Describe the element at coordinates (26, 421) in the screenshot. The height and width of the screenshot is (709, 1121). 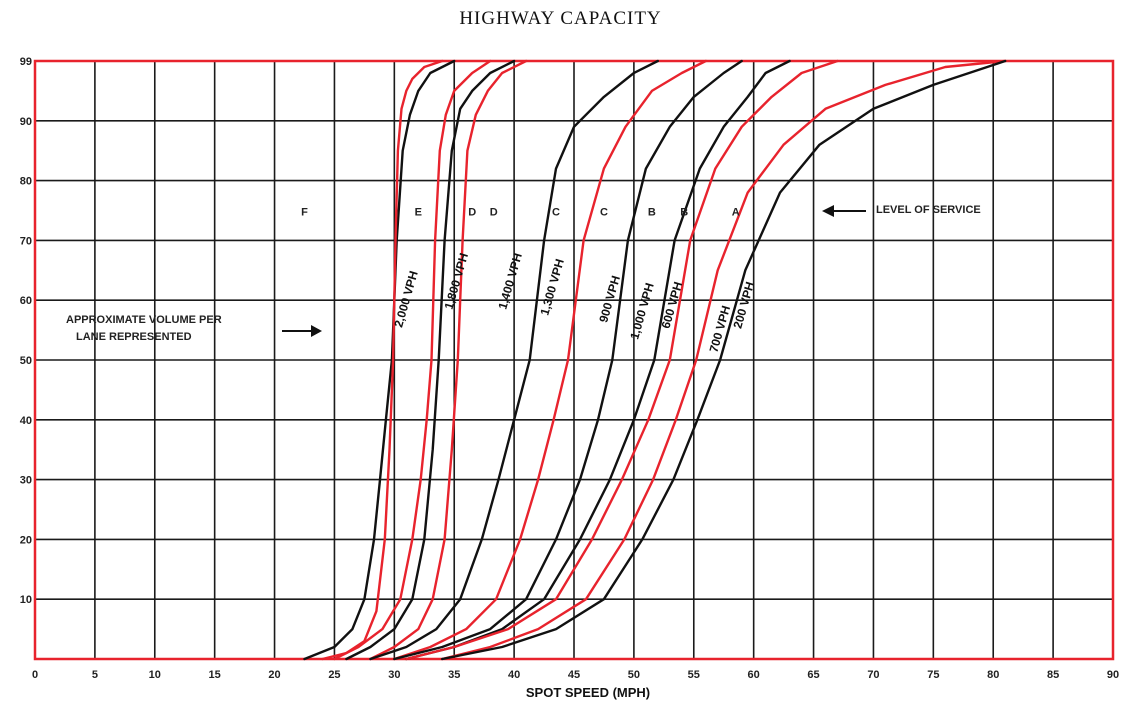
I see `y-tick-label: 40` at that location.